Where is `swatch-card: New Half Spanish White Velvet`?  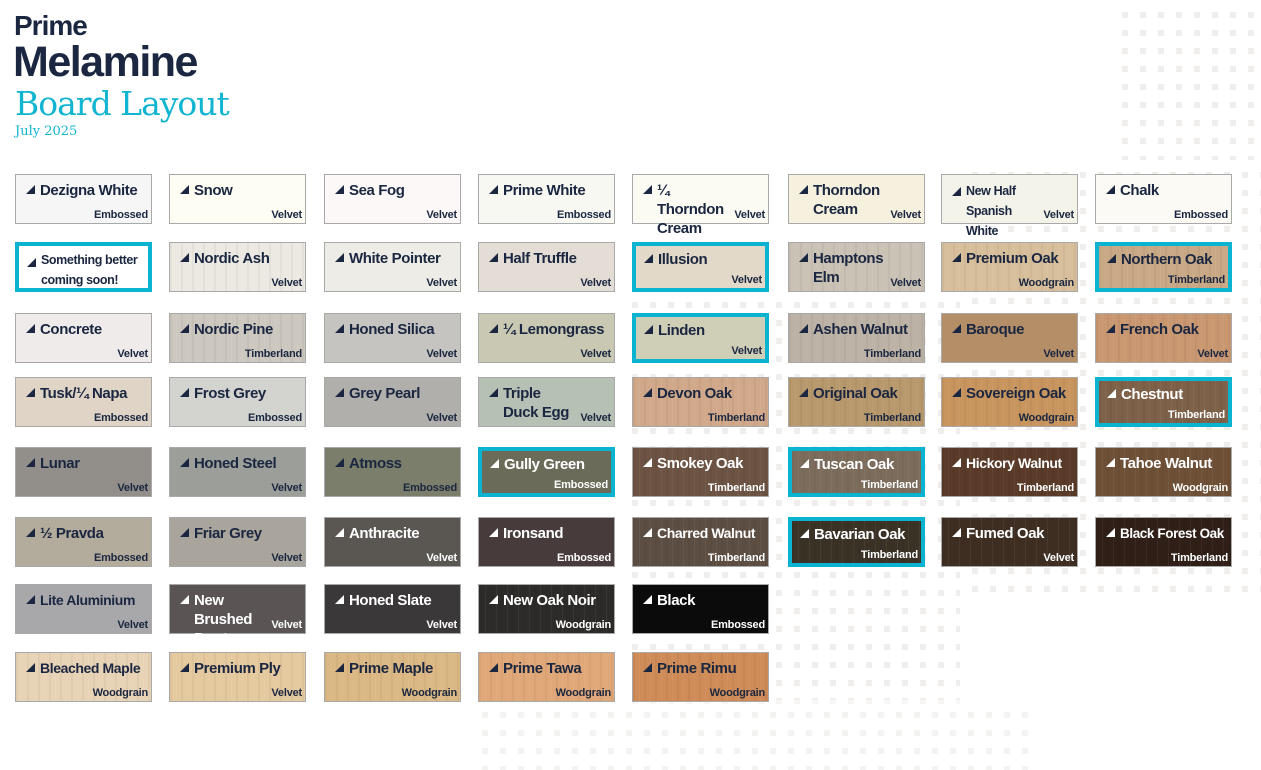
swatch-card: New Half Spanish White Velvet is located at coordinates (1009, 206).